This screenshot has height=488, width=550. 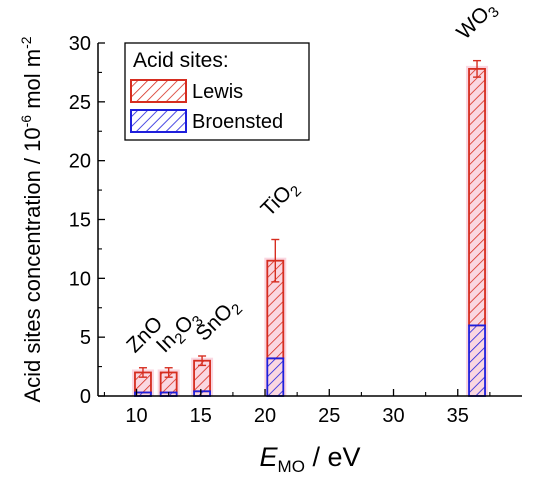 What do you see at coordinates (26, 121) in the screenshot?
I see `y-axis-label-exponent: -6` at bounding box center [26, 121].